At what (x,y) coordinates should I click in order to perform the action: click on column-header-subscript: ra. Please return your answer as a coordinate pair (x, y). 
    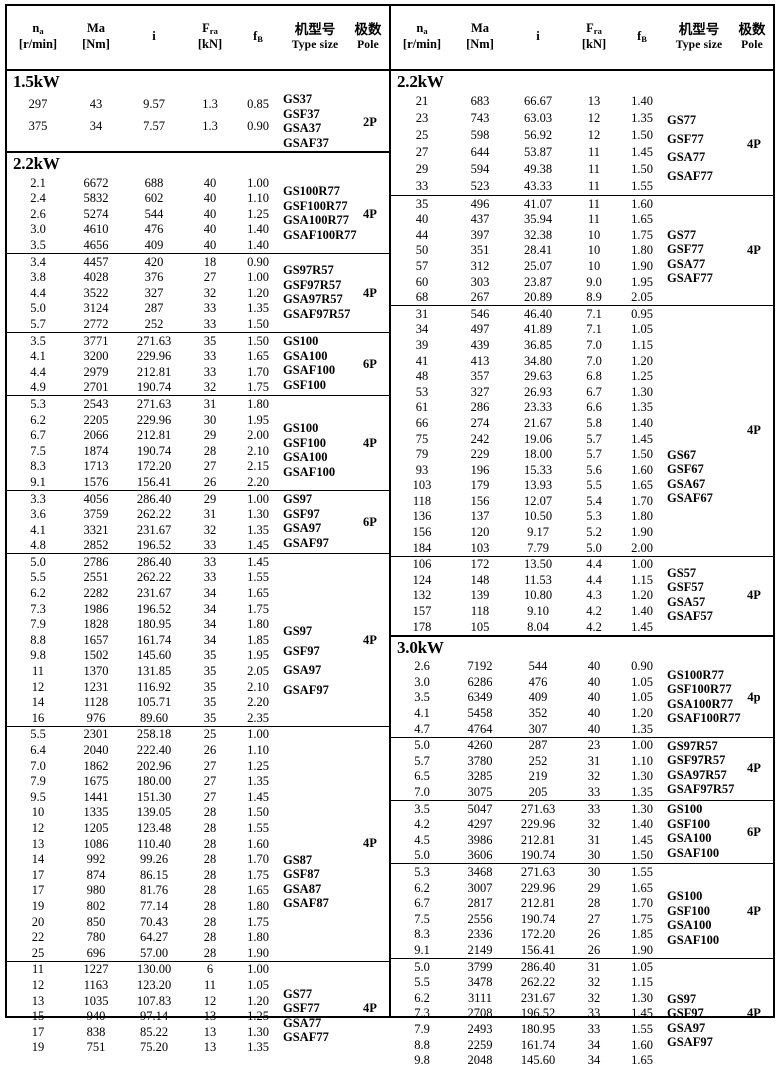
    Looking at the image, I should click on (597, 31).